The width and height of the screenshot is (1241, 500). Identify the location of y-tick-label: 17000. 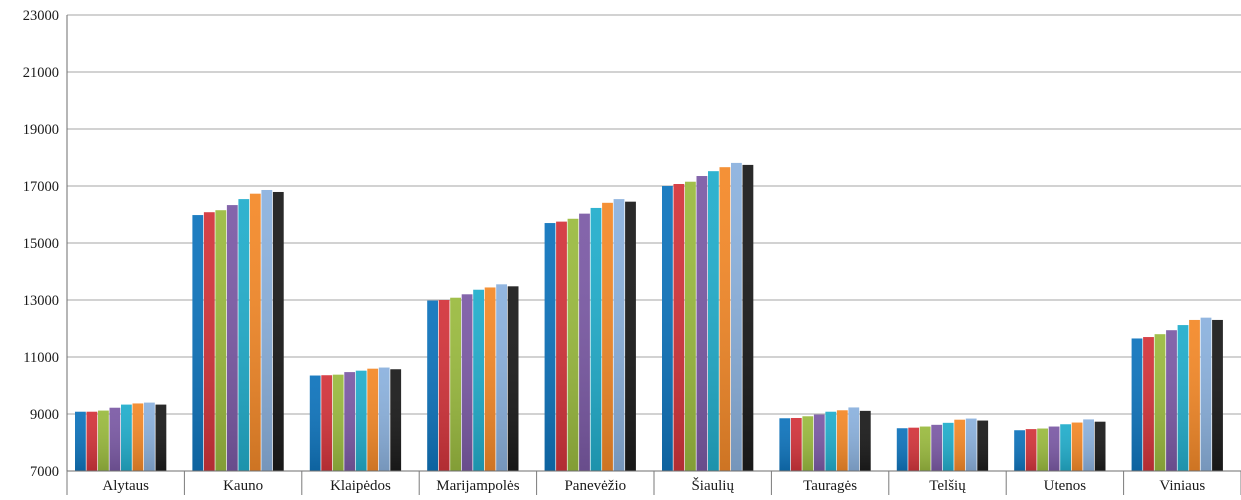
(41, 187).